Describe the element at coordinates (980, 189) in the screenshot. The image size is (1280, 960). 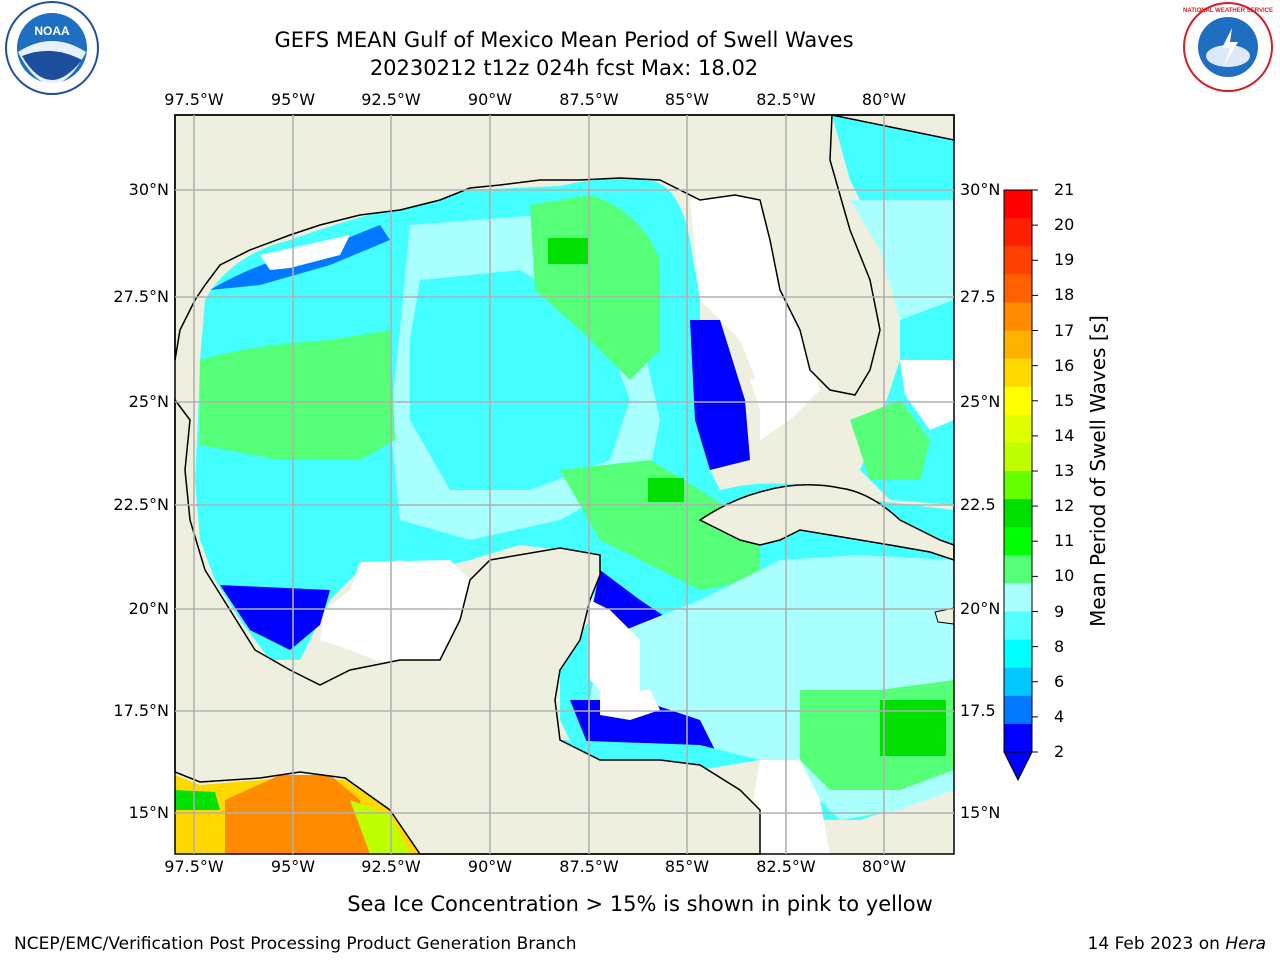
I see `lat-label-right: 30°N` at that location.